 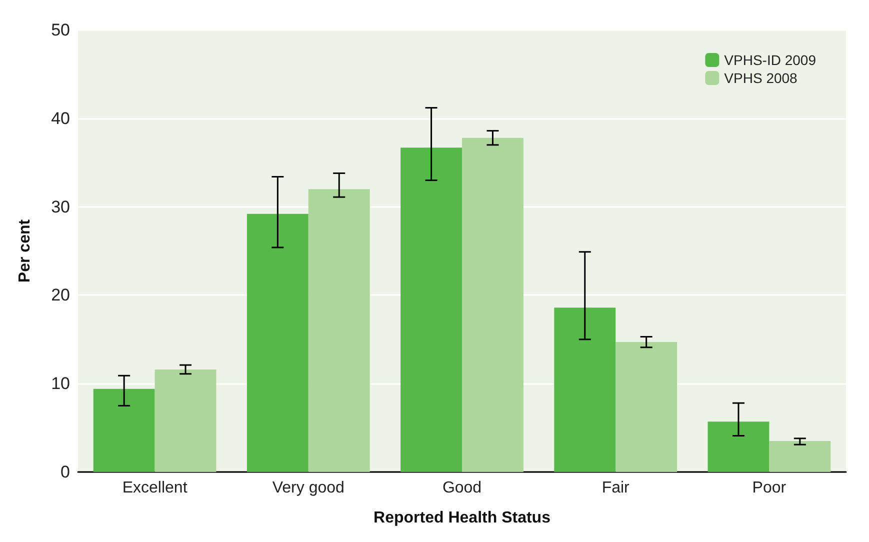 I want to click on y-tick-label: 0, so click(x=65, y=472).